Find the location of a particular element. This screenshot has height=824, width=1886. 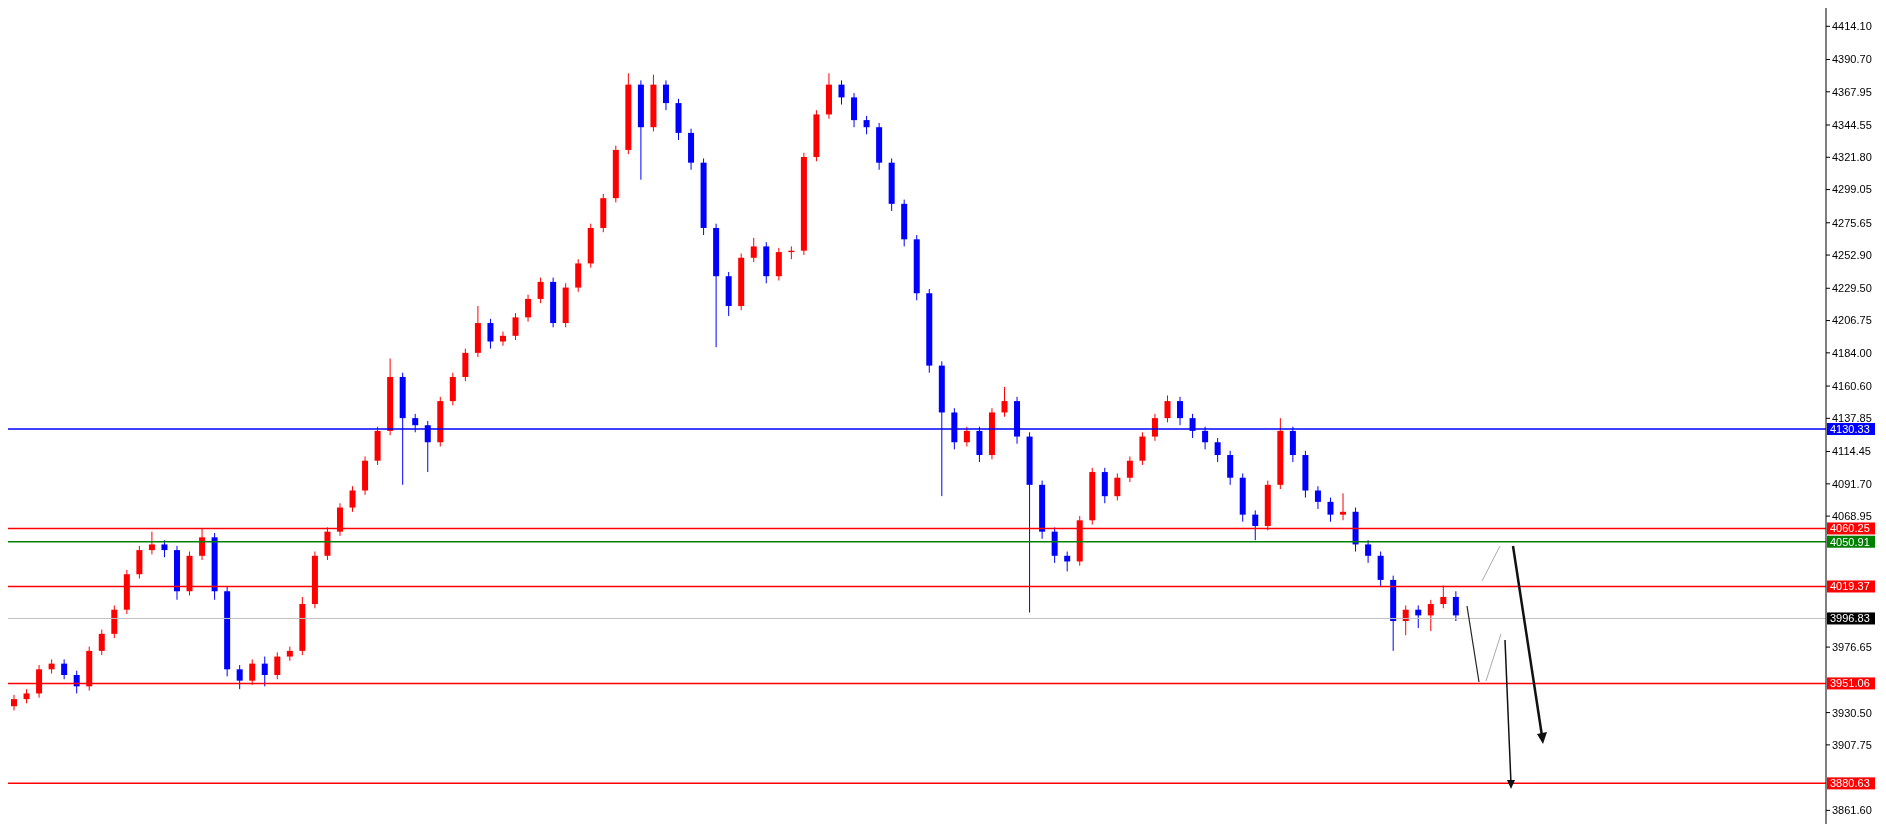

y-tick-label: 3861.60 is located at coordinates (1852, 810).